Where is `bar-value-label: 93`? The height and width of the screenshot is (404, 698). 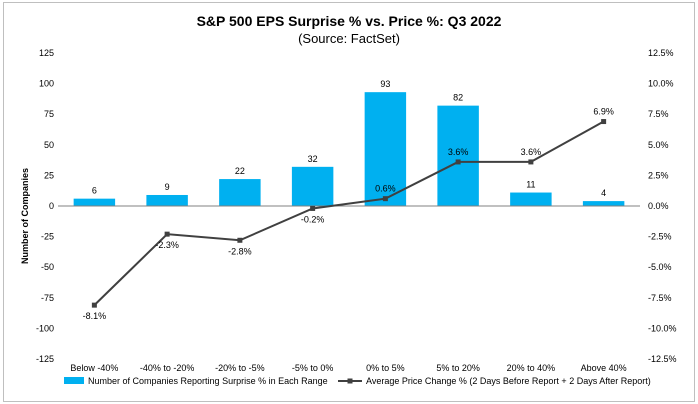
bar-value-label: 93 is located at coordinates (385, 84).